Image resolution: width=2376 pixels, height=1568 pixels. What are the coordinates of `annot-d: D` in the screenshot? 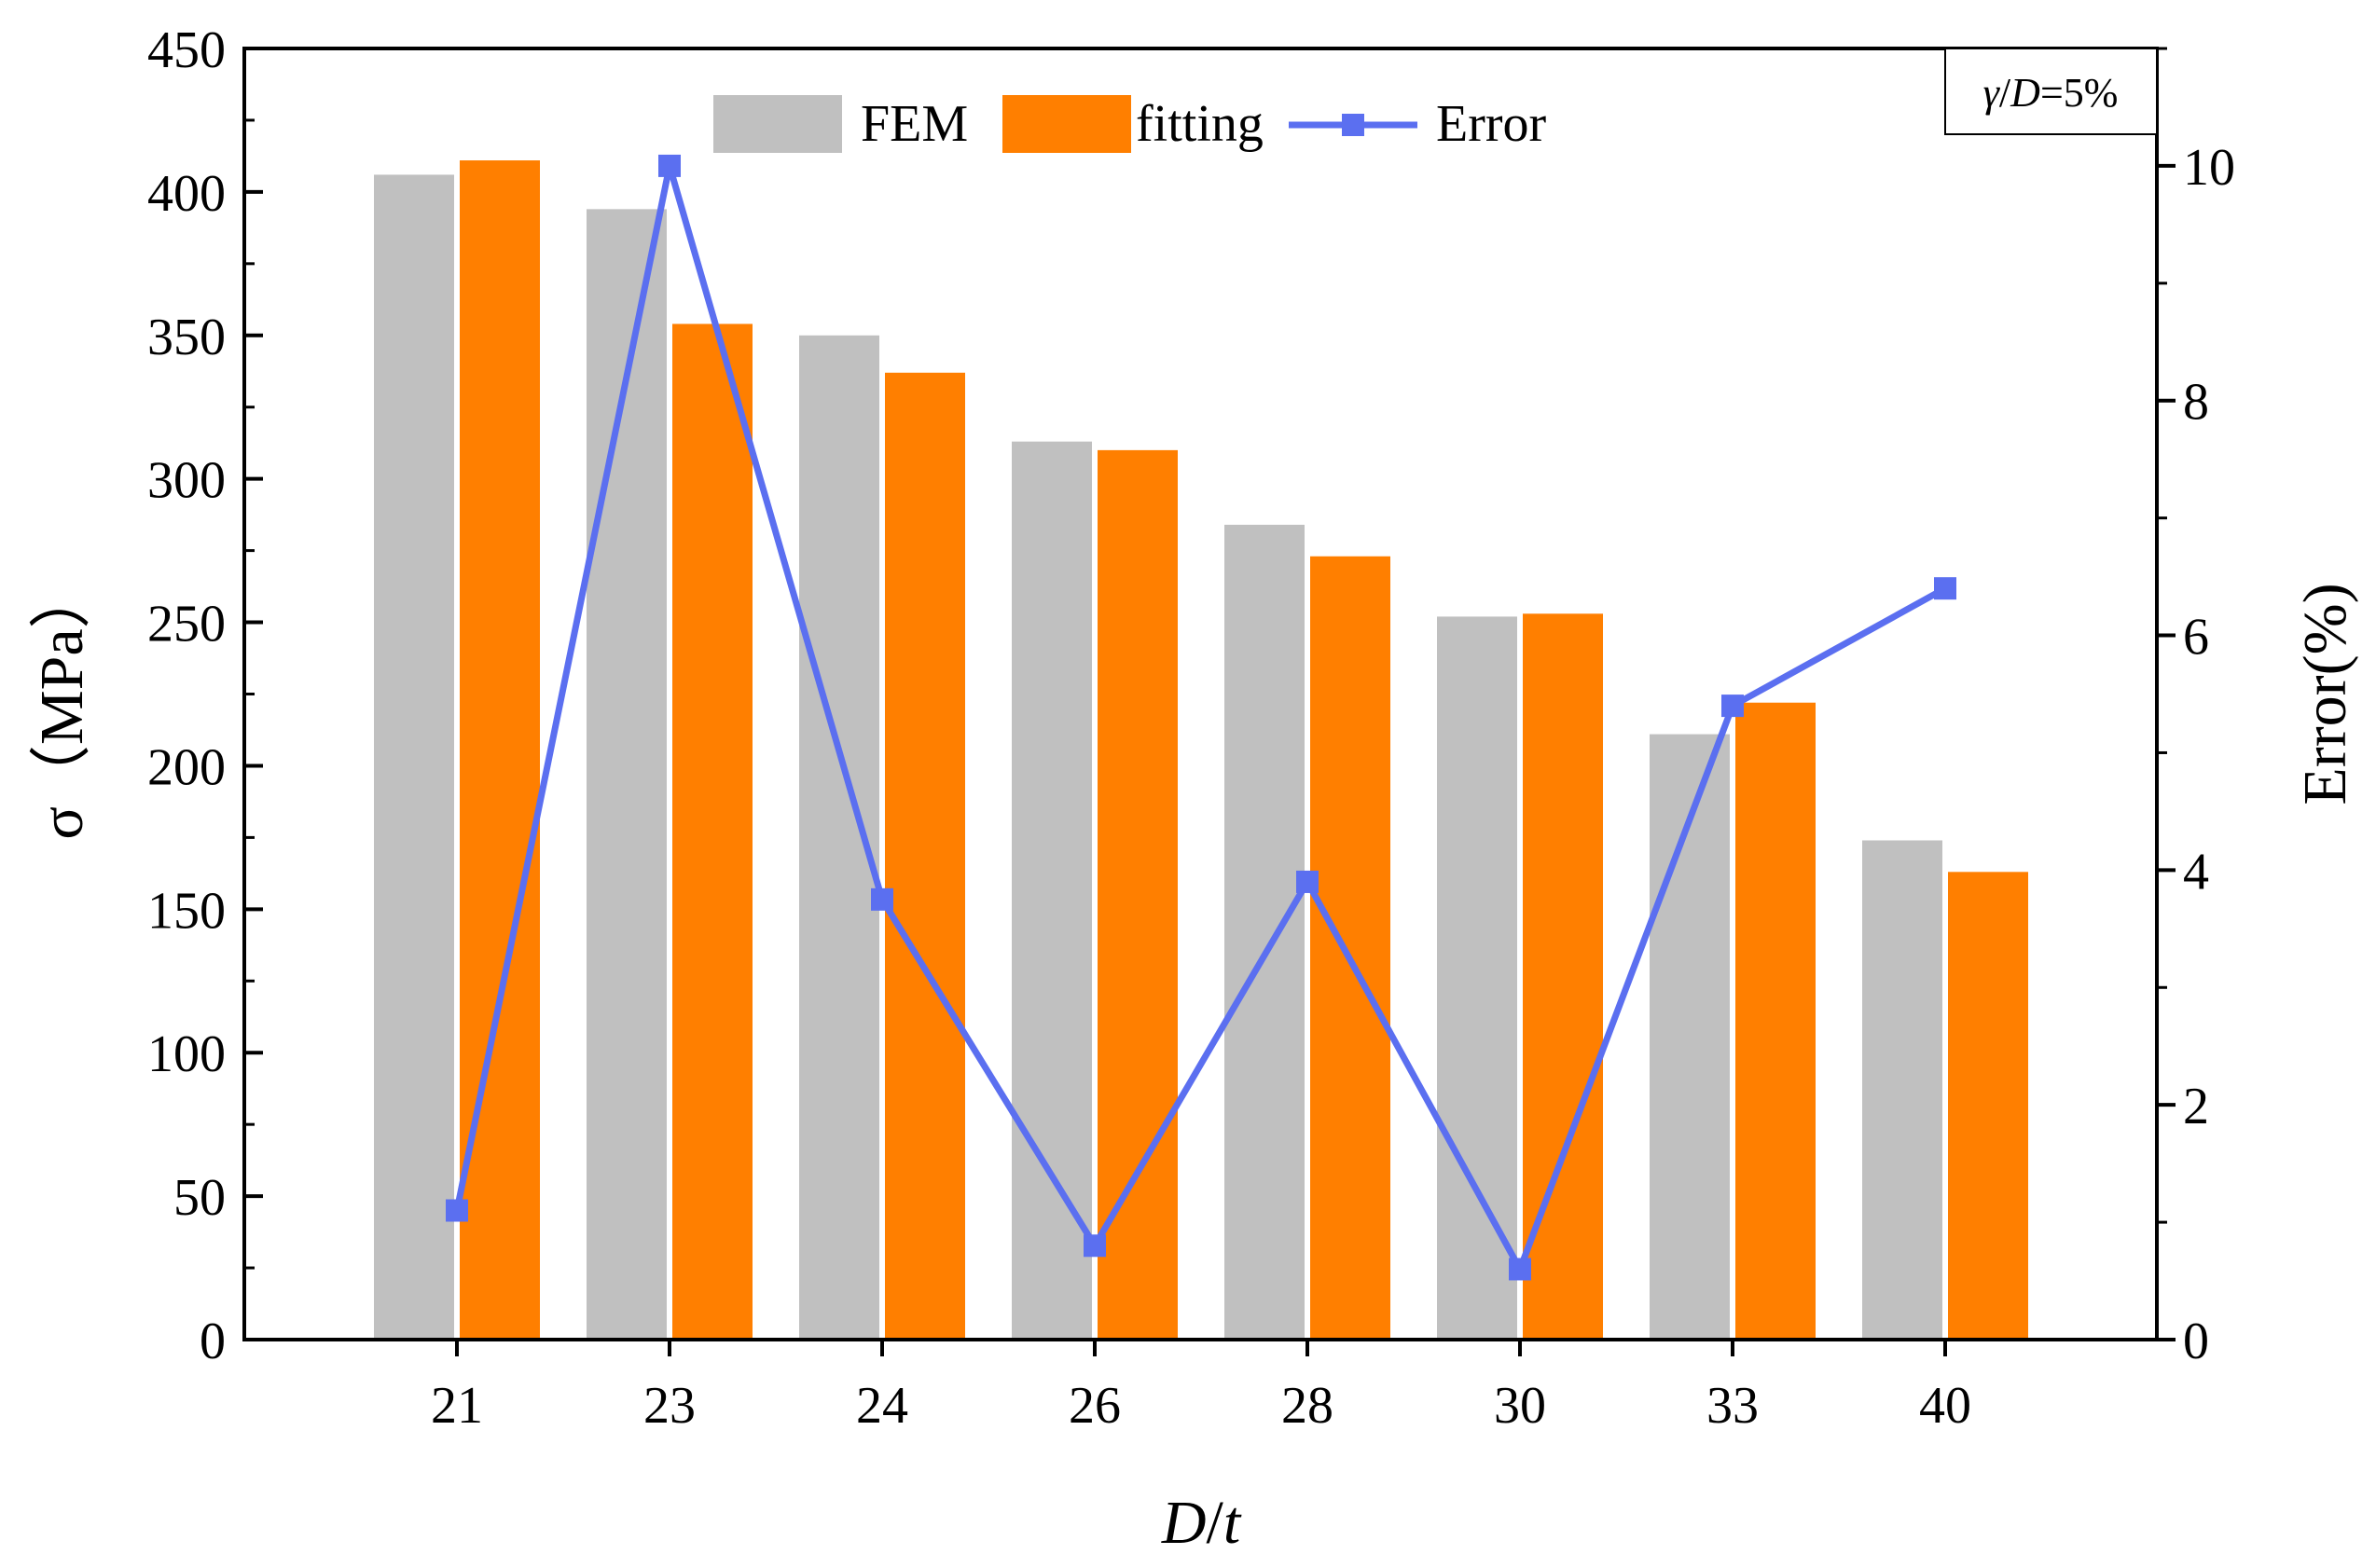 It's located at (2025, 93).